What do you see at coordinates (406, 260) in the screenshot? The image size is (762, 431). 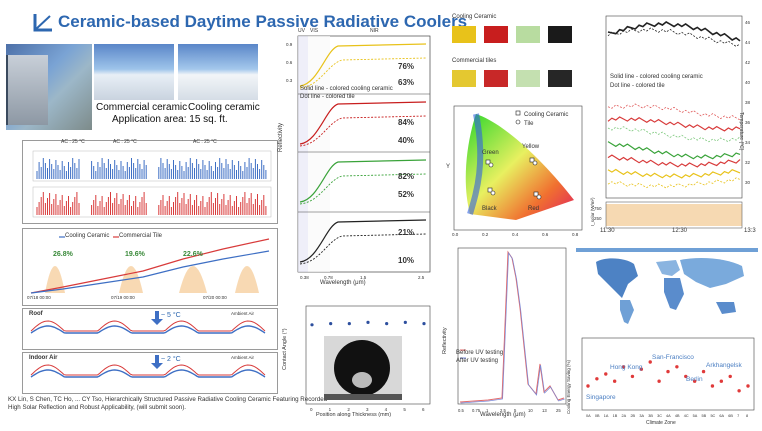 I see `refl-pct-10: 10%` at bounding box center [406, 260].